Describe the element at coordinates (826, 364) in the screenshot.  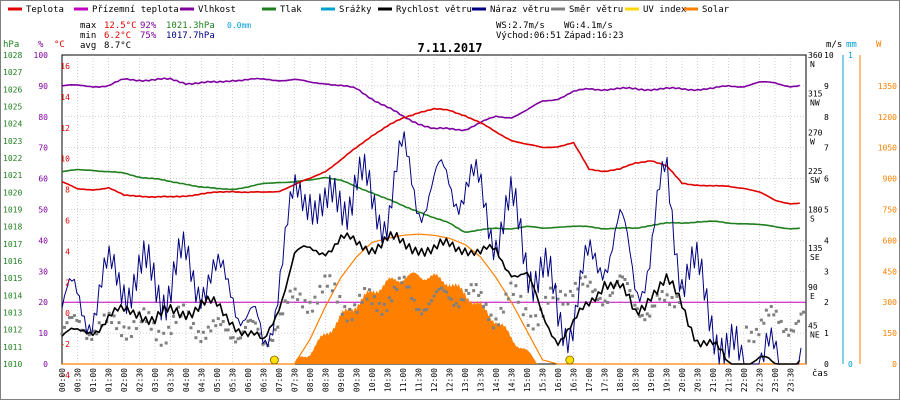
I see `wind-tick: 0` at that location.